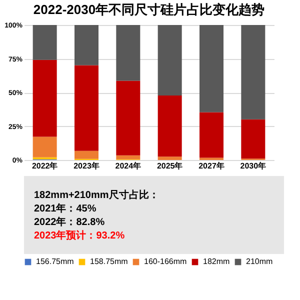 The height and width of the screenshot is (300, 300). I want to click on legend-label: 182mm, so click(216, 261).